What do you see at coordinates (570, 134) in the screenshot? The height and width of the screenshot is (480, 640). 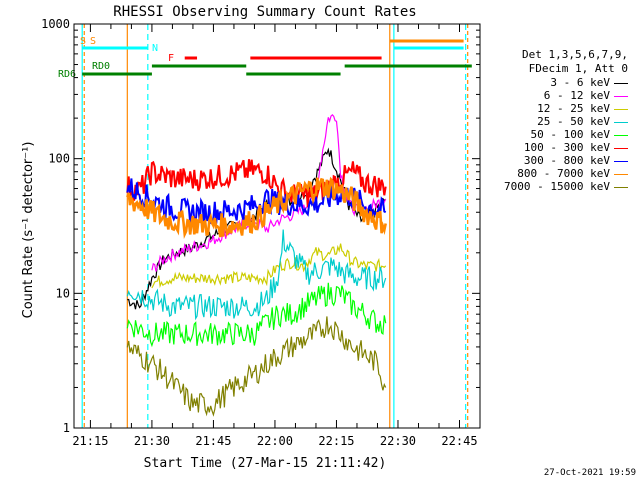 I see `legend-entry-label: 50 - 100 keV` at bounding box center [570, 134].